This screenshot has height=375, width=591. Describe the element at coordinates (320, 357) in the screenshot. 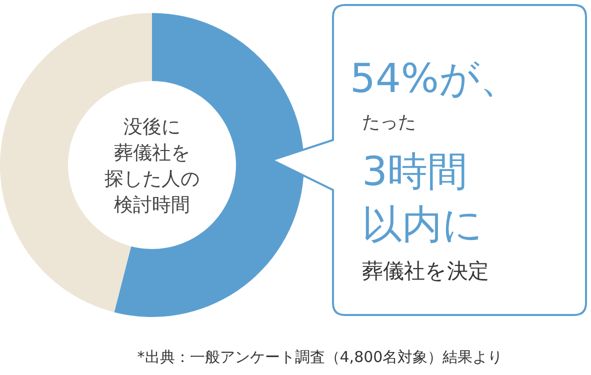

I see `text: *出典：一般アンケート調査（4,800名対象）結果より` at that location.